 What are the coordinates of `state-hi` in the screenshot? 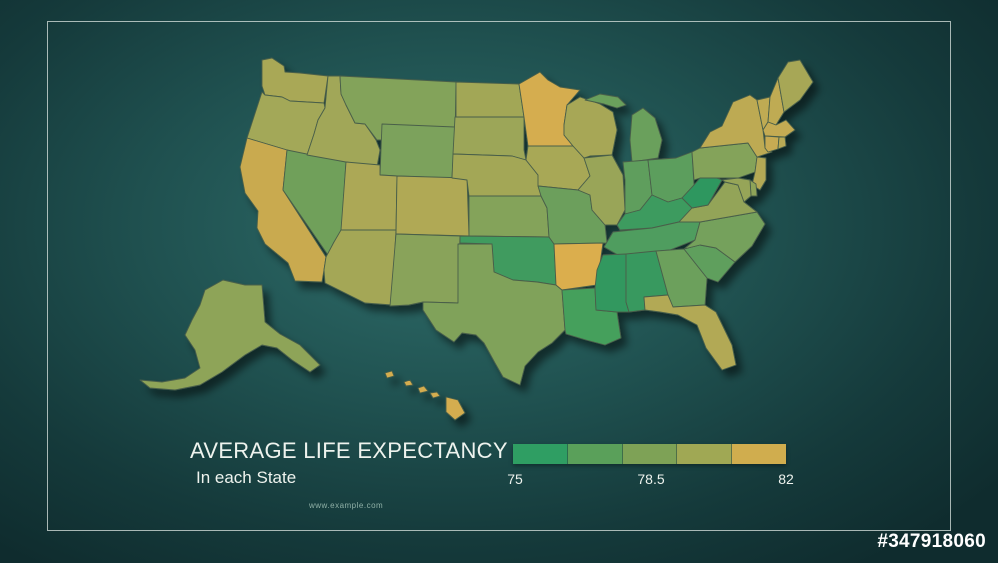 It's located at (425, 395).